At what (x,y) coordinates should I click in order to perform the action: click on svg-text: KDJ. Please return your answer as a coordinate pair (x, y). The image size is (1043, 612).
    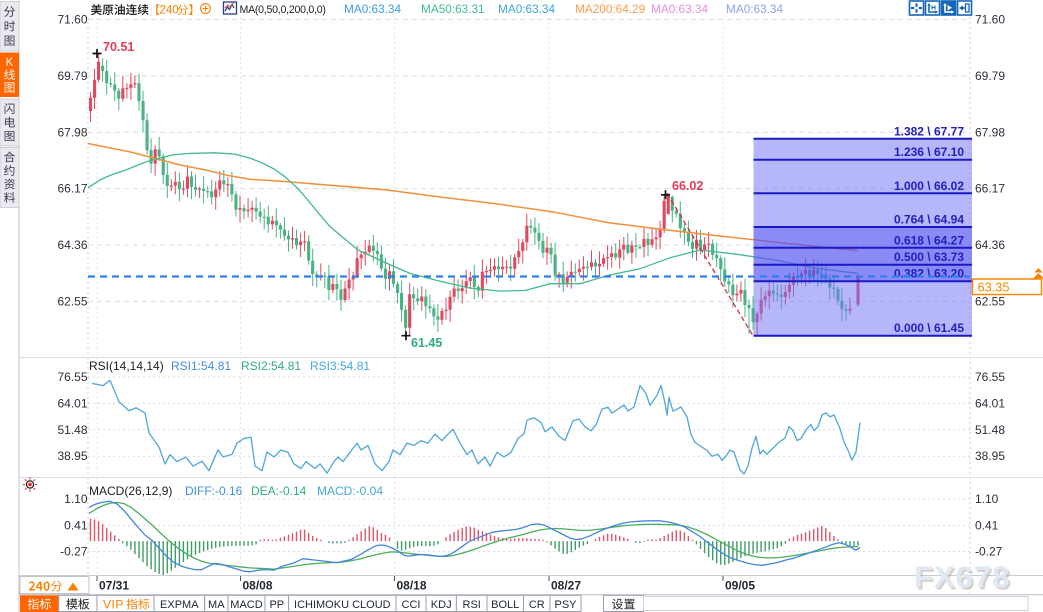
    Looking at the image, I should click on (441, 605).